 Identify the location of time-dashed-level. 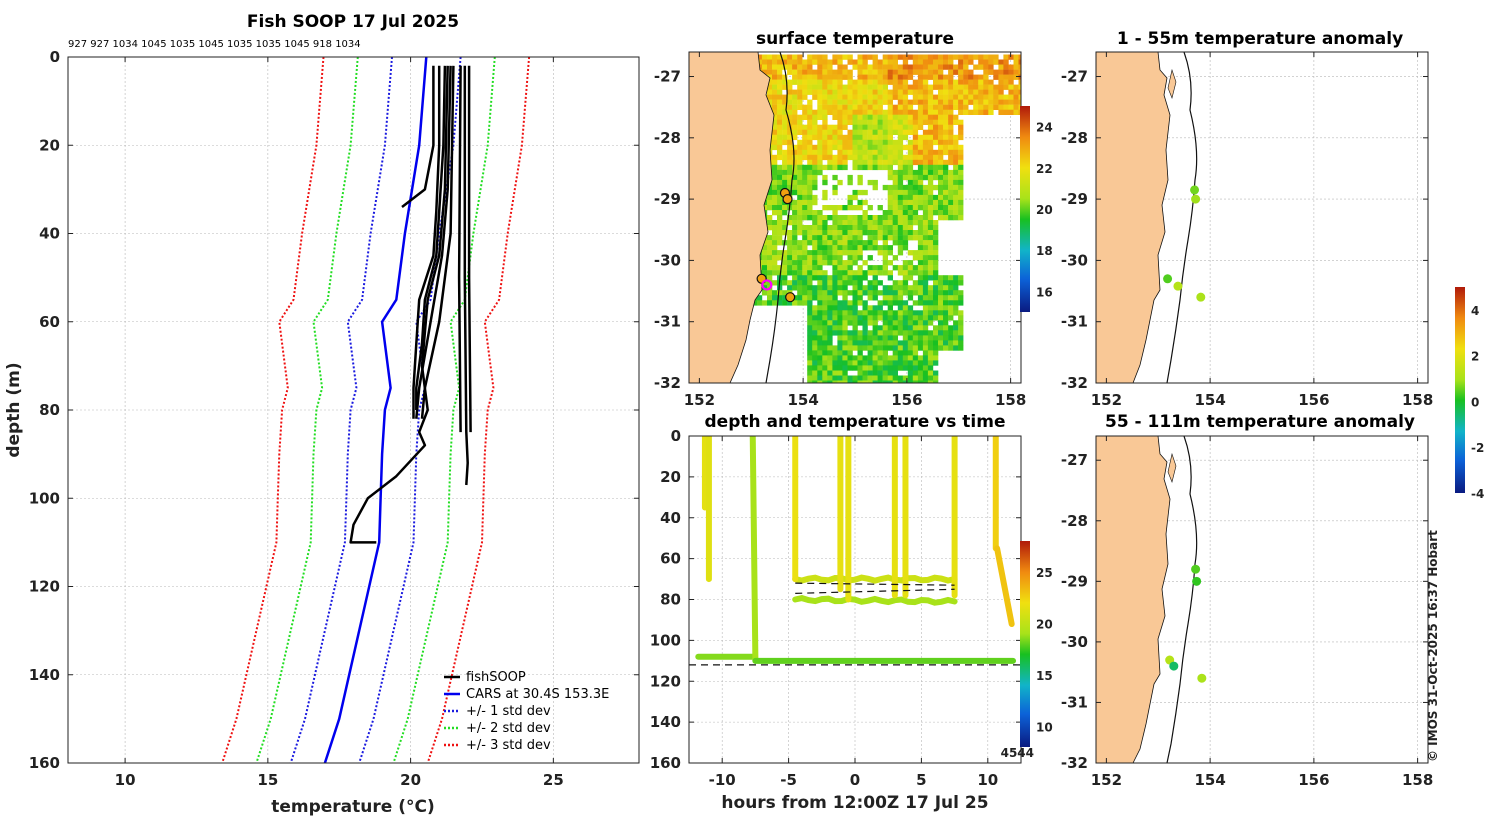
(875, 591).